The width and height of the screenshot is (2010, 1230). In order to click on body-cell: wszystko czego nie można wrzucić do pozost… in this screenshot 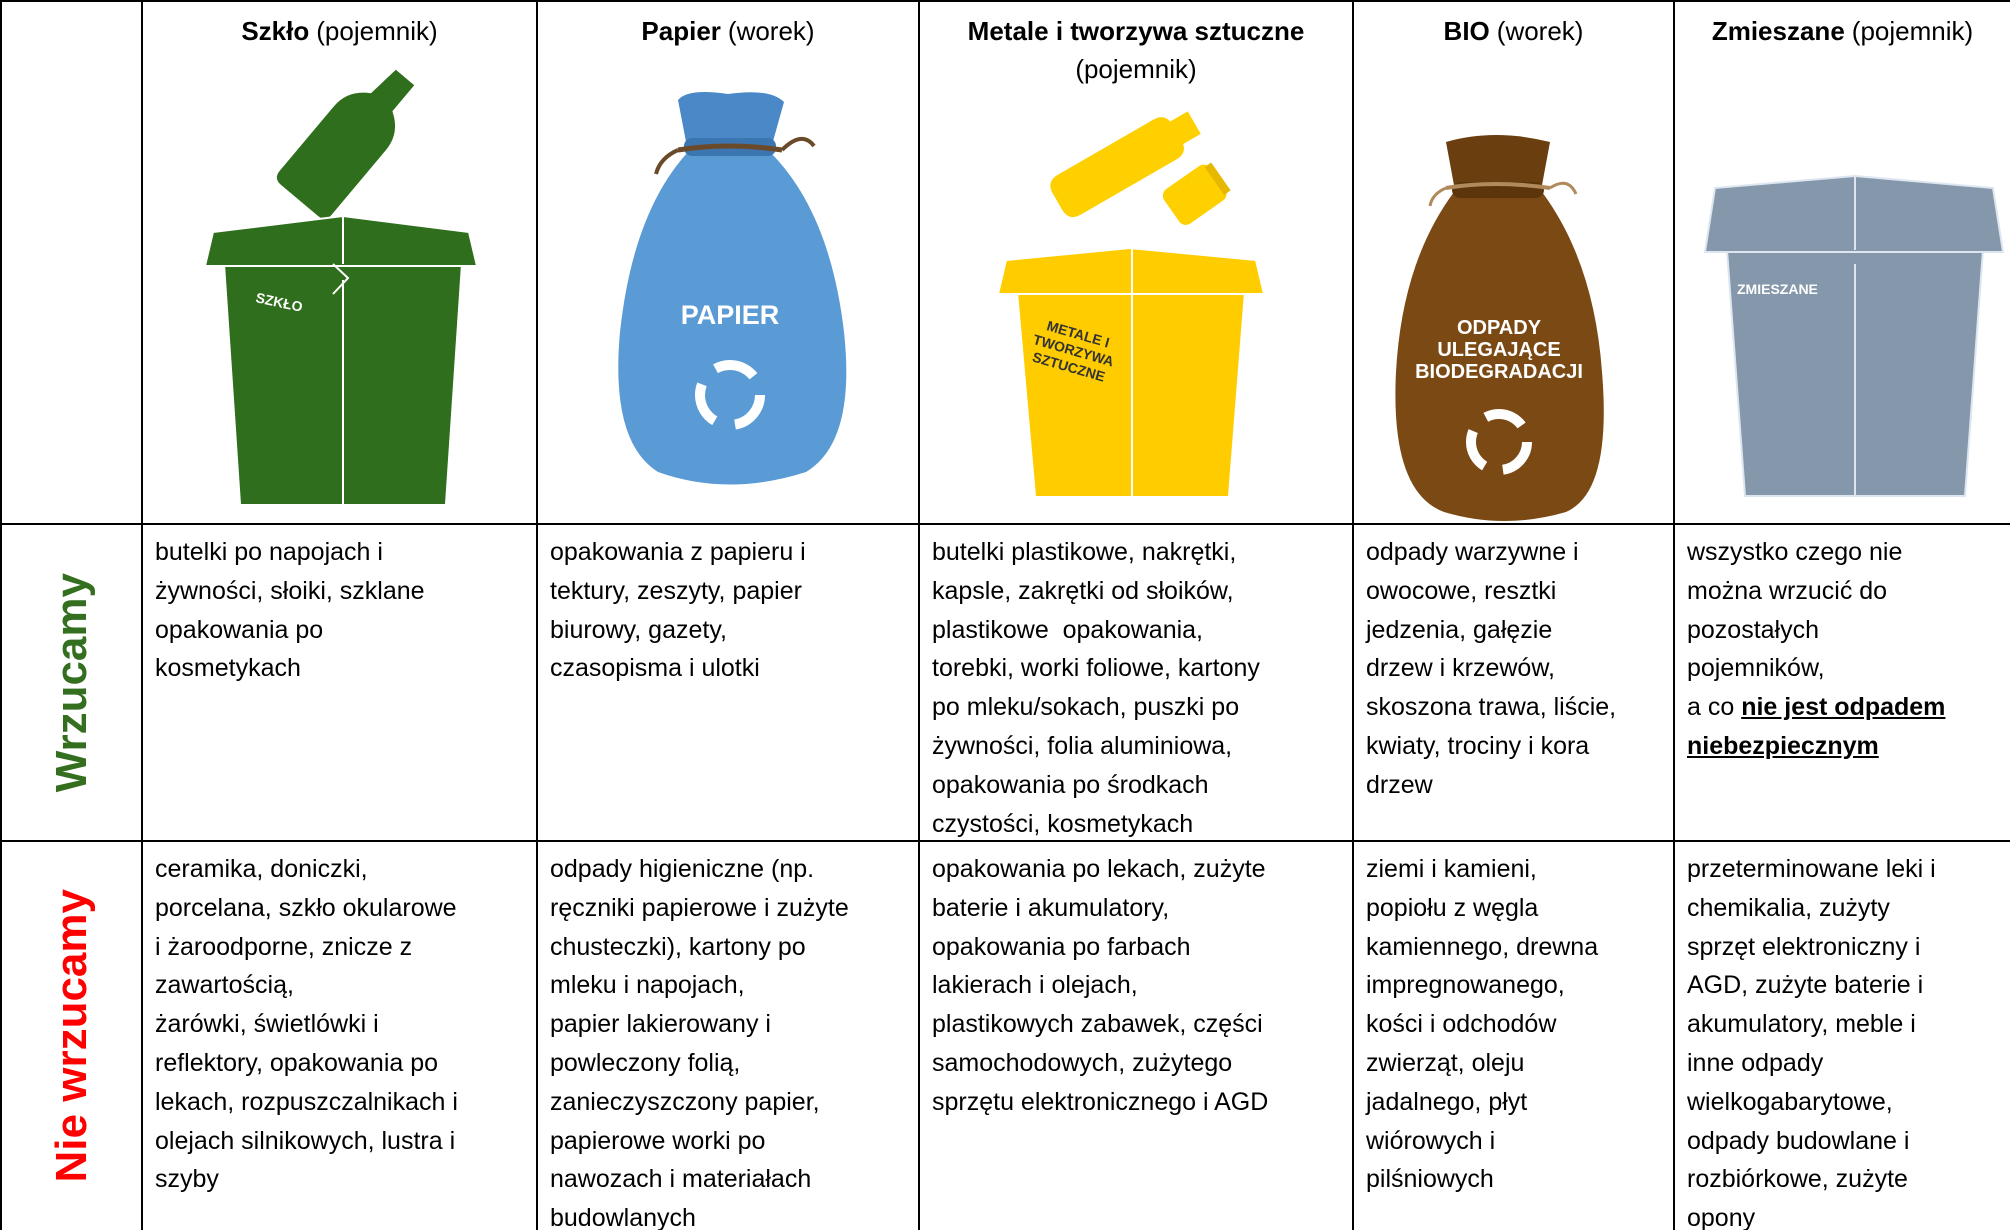, I will do `click(1841, 681)`.